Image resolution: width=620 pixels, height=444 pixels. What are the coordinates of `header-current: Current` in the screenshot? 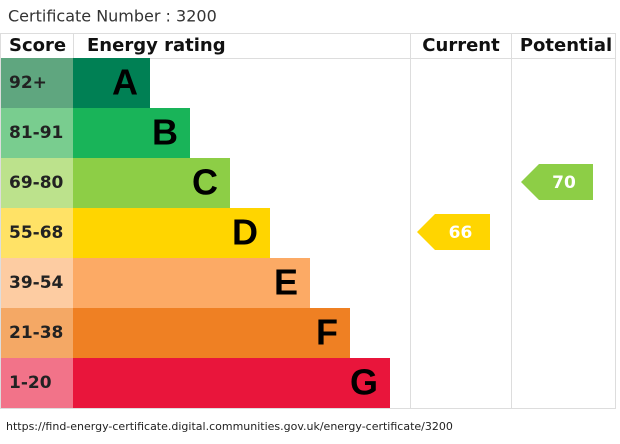 It's located at (461, 45).